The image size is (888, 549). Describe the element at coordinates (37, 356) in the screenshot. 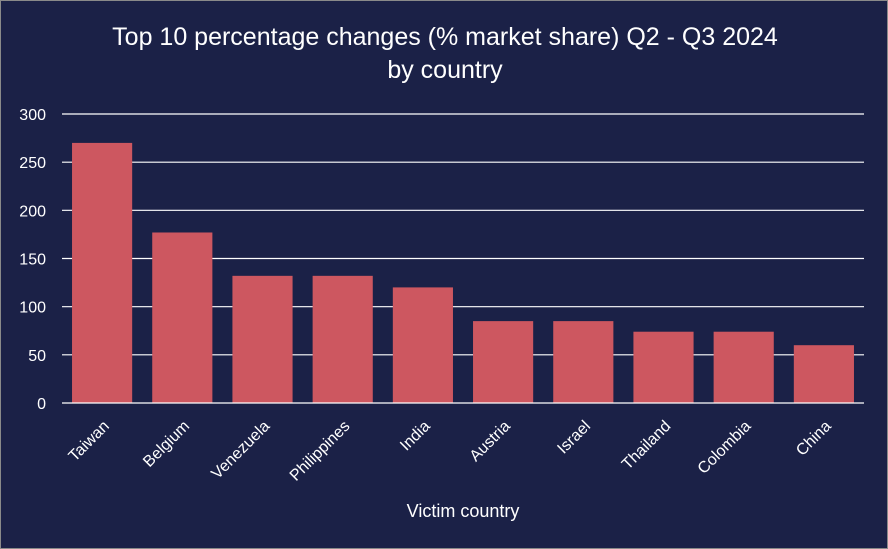

I see `y-tick-label: 50` at that location.